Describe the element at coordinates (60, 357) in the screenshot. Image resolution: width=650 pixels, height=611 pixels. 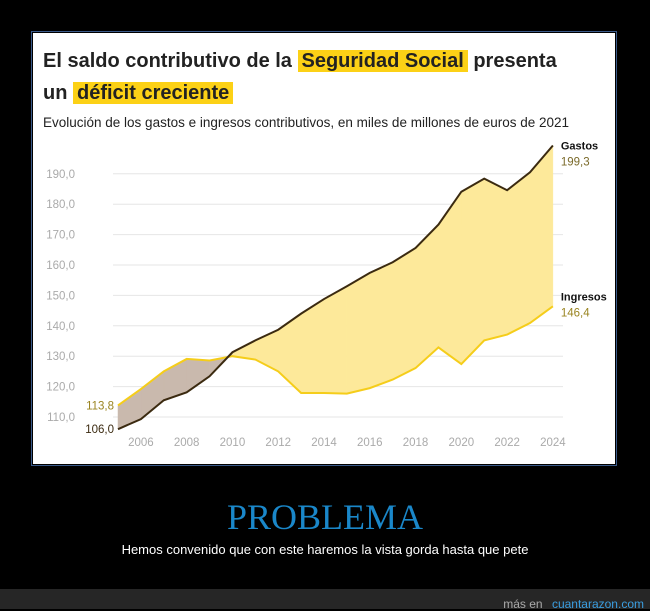
I see `y-tick-label: 130,0` at that location.